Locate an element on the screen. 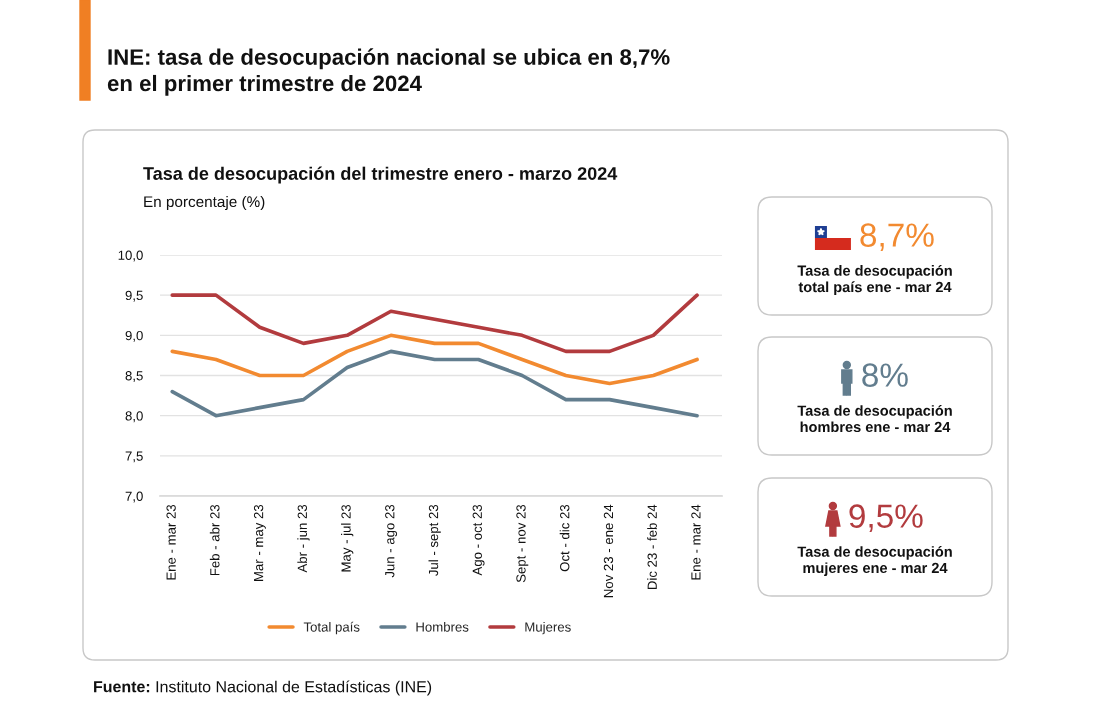  text: 9,5% is located at coordinates (886, 518).